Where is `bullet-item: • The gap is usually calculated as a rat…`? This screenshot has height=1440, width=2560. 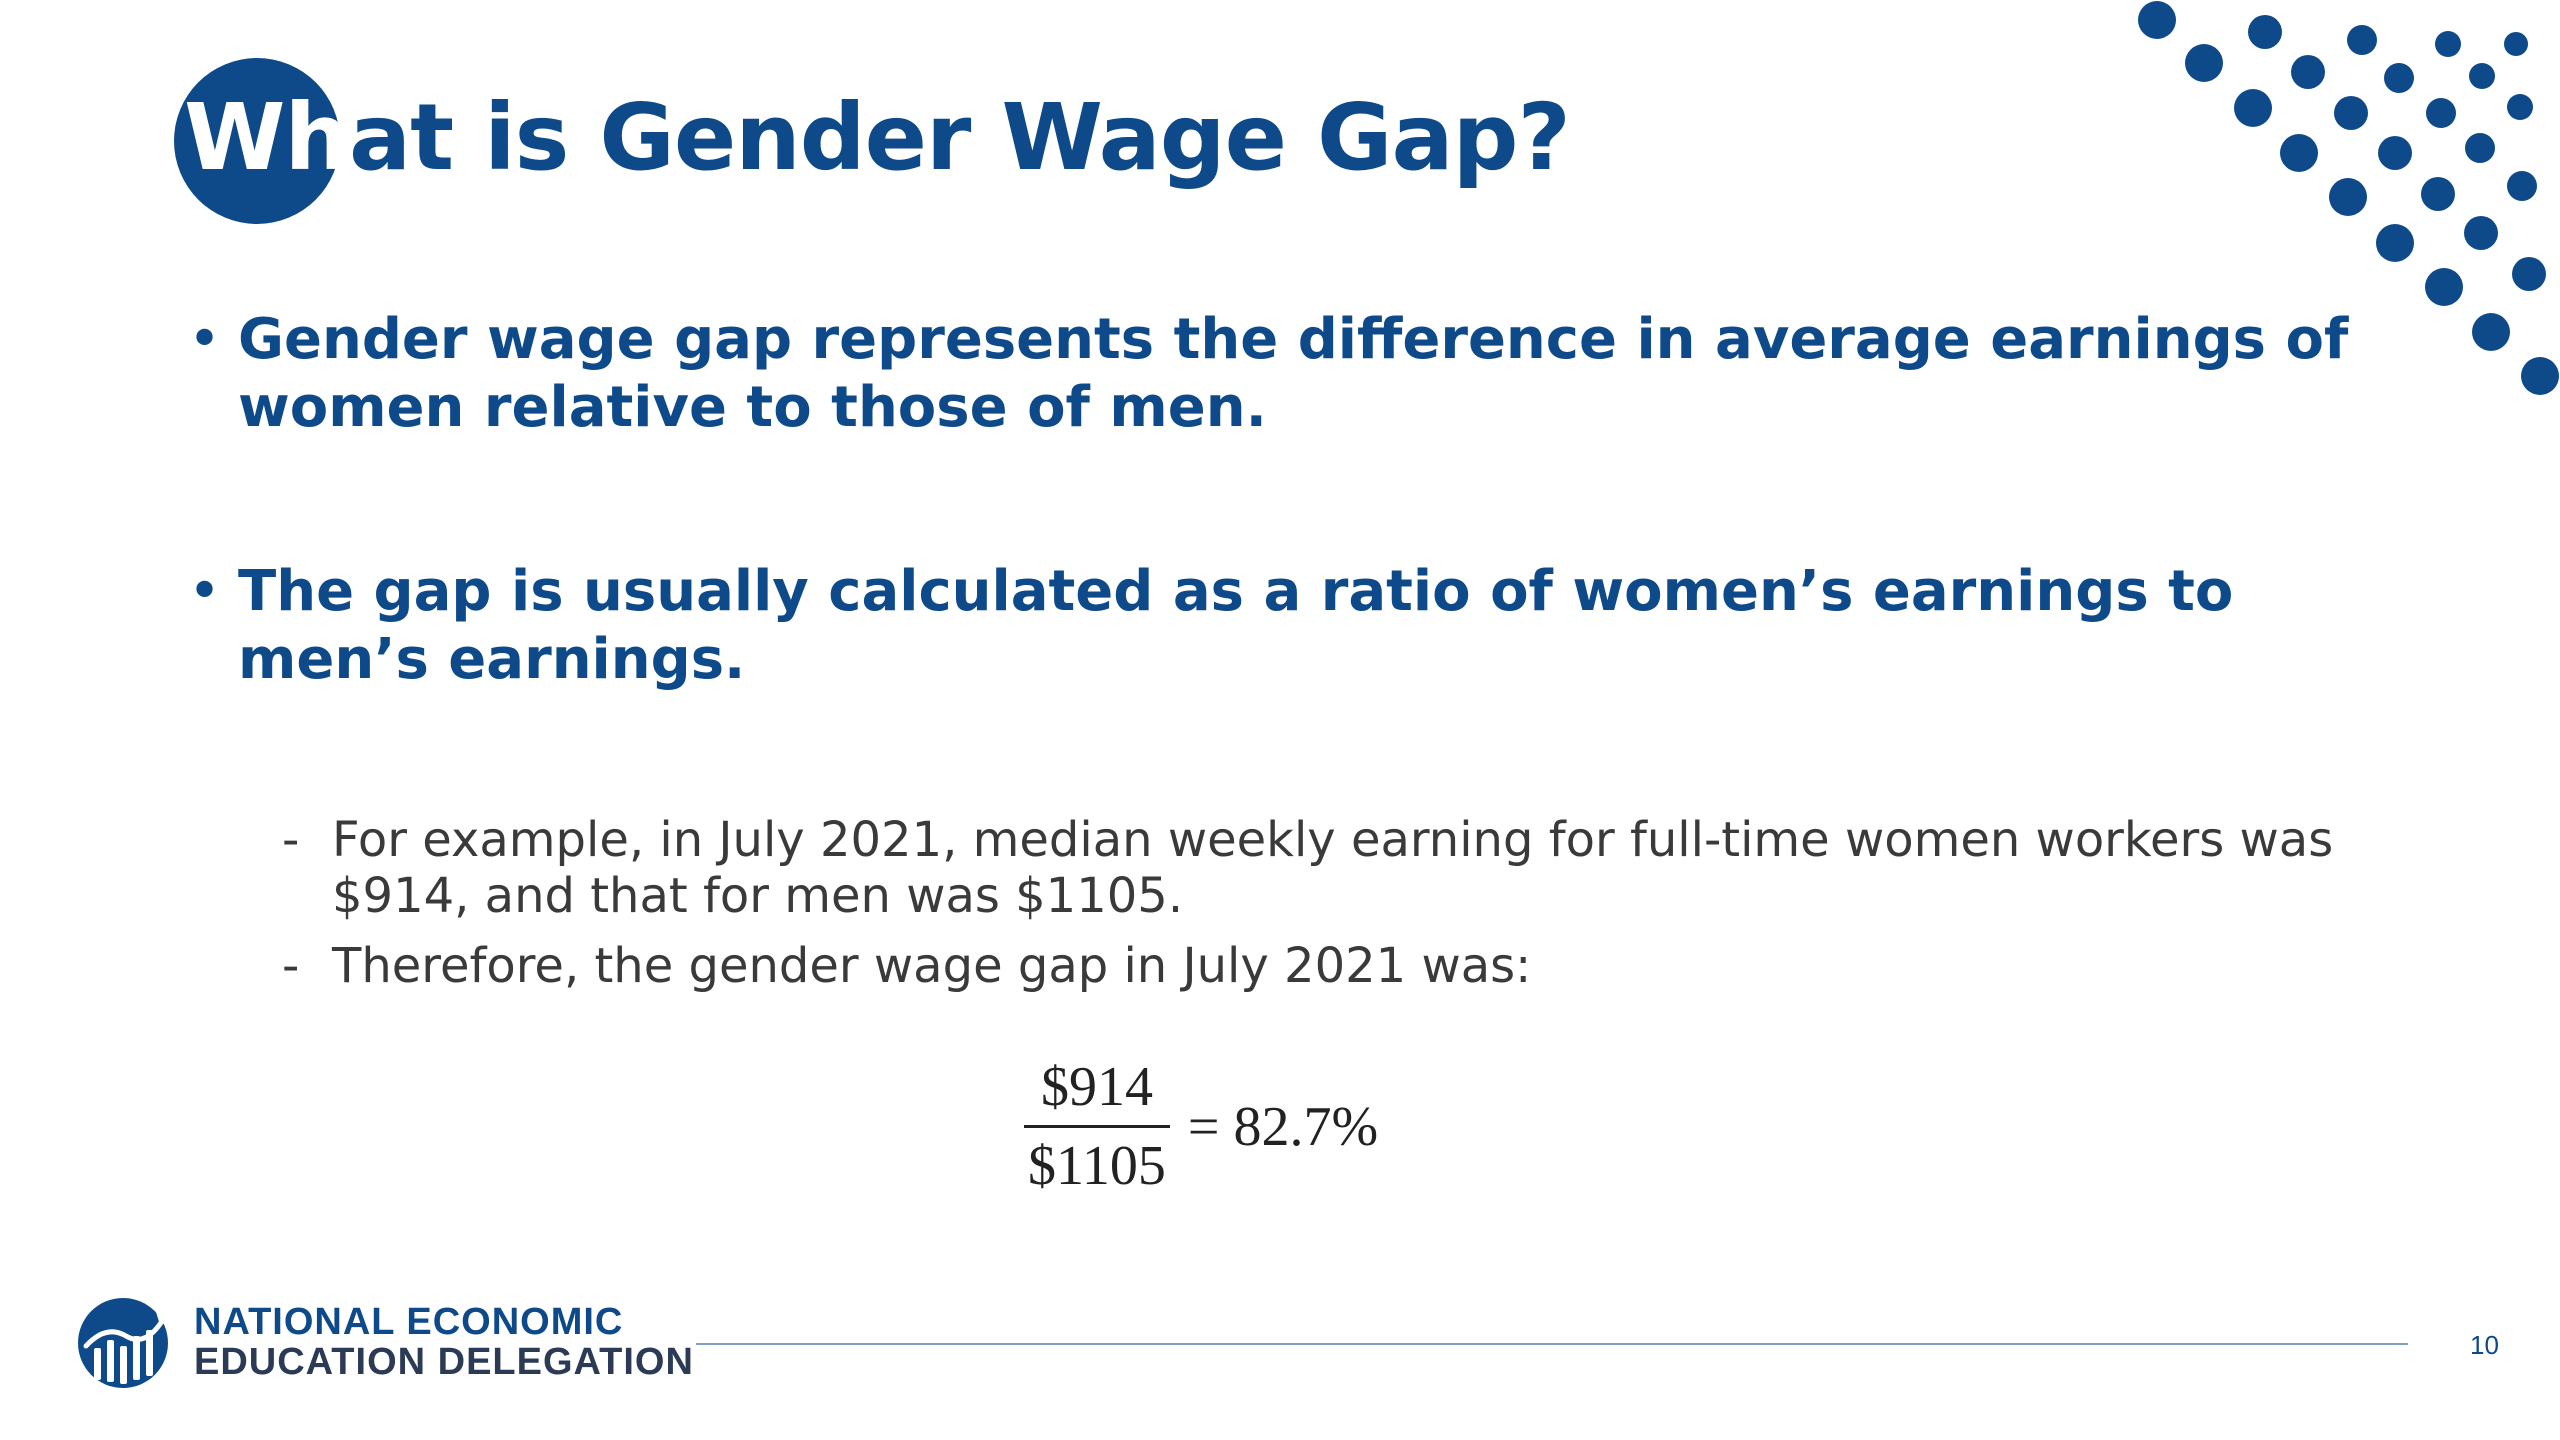 bullet-item: • The gap is usually calculated as a rat… is located at coordinates (1272, 626).